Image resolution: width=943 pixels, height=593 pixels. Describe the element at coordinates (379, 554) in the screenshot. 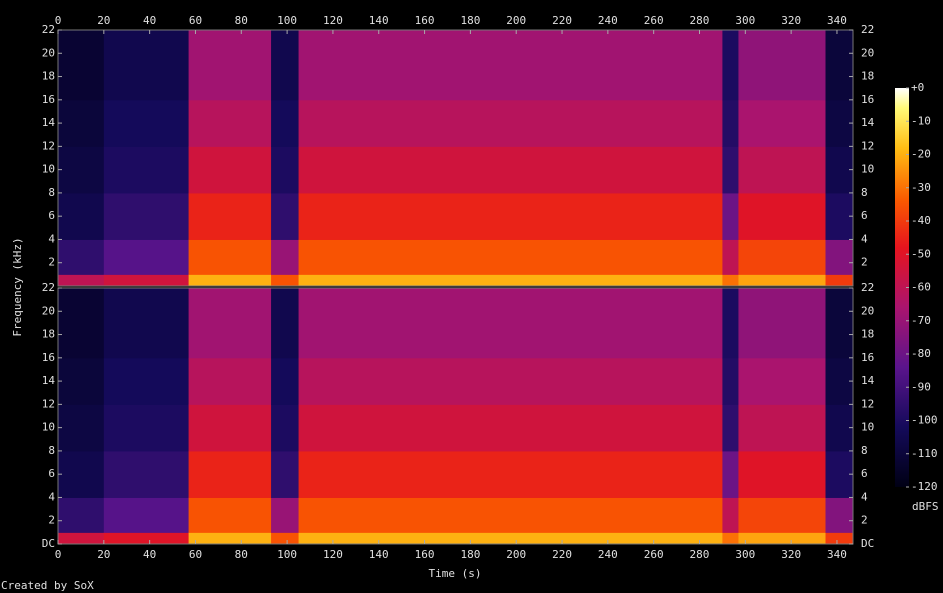

I see `x-tick-label: 140` at that location.